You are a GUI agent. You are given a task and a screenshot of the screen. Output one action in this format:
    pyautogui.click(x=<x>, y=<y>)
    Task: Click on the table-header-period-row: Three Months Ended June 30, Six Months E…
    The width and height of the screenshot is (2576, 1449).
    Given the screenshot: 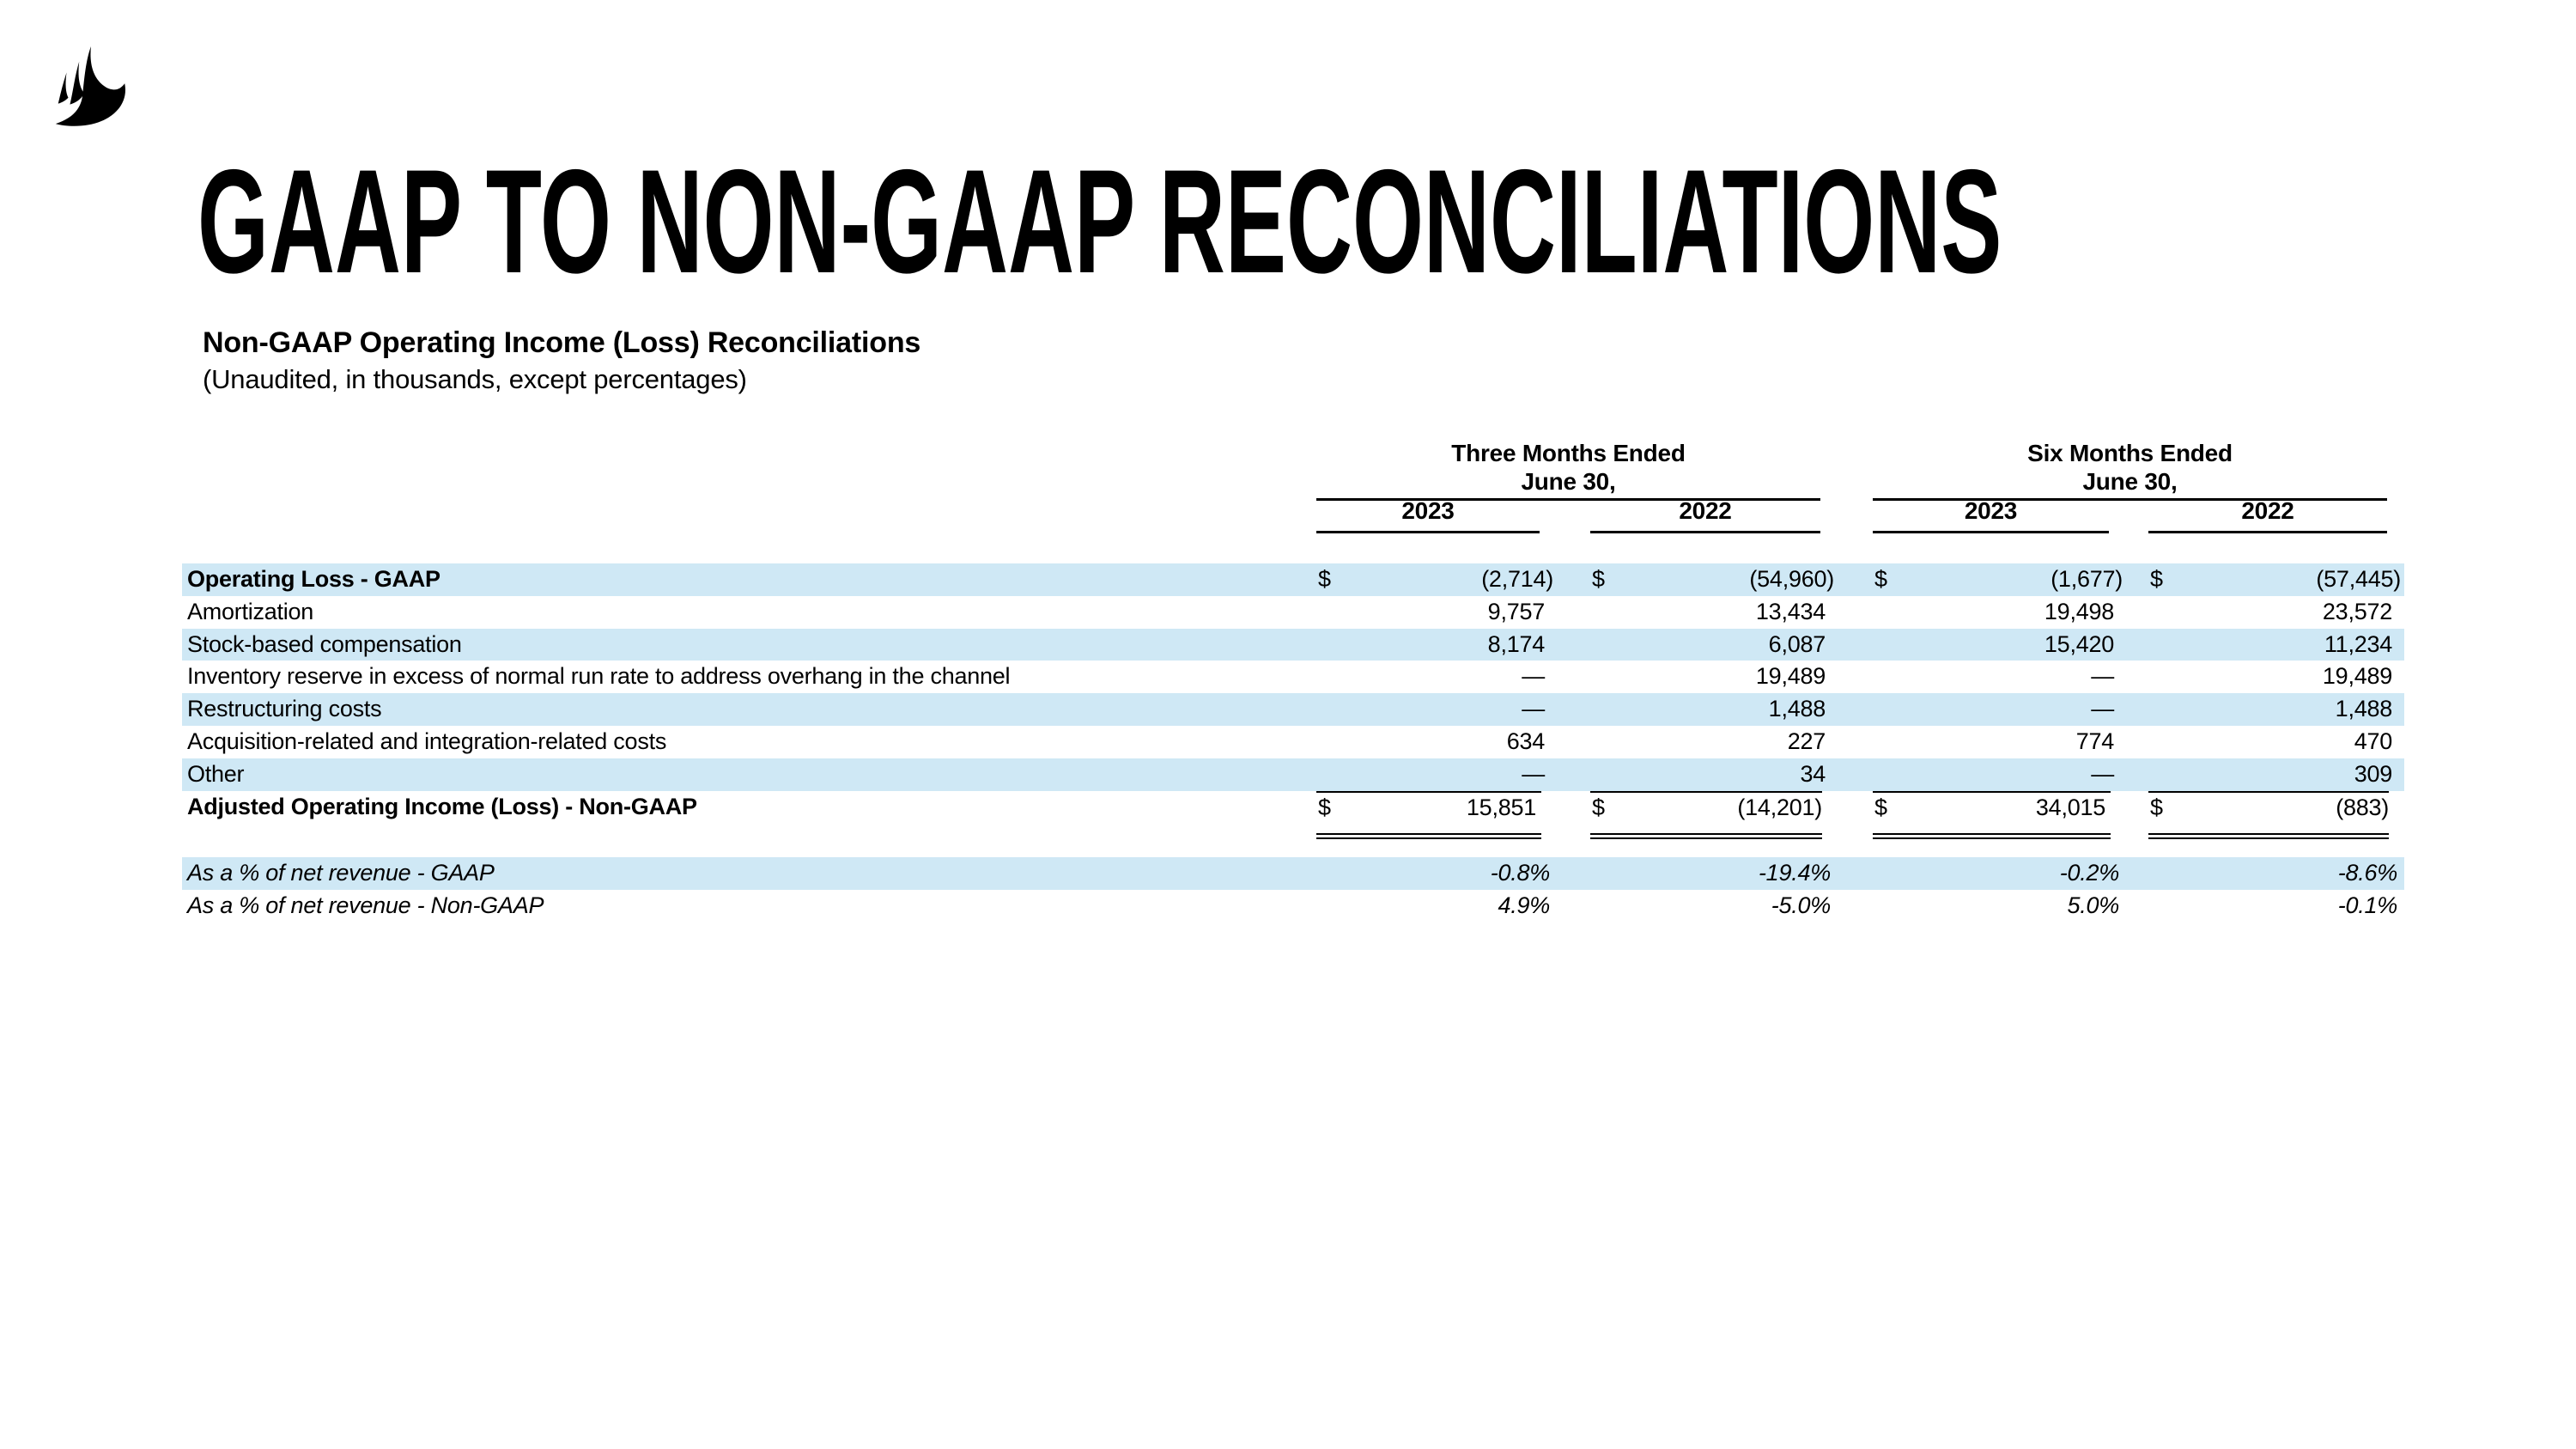 What is the action you would take?
    pyautogui.click(x=1293, y=467)
    